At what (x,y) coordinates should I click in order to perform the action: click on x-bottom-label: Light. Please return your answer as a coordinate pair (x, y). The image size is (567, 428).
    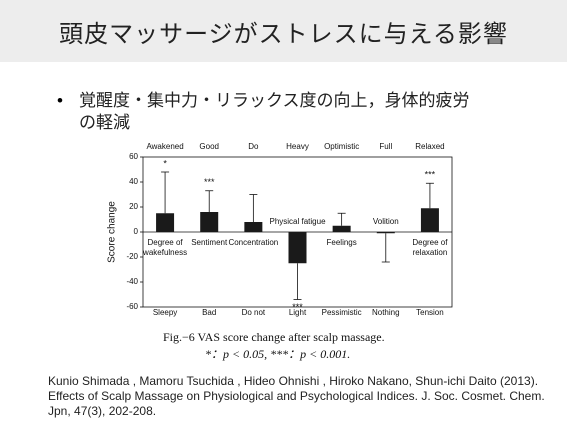
    Looking at the image, I should click on (298, 312).